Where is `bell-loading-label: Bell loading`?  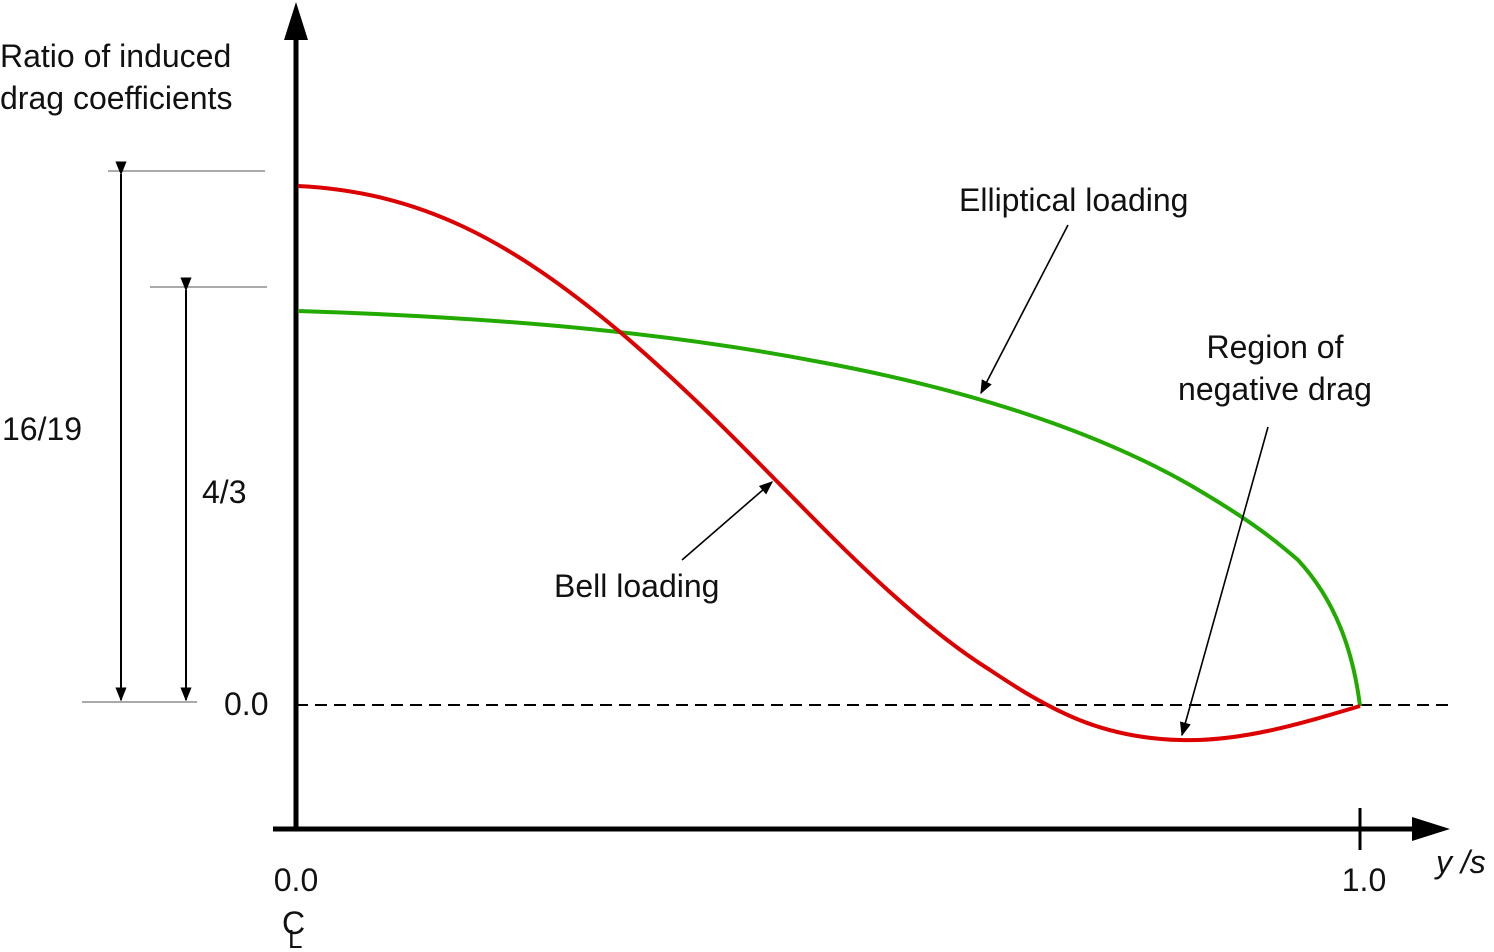 bell-loading-label: Bell loading is located at coordinates (636, 586).